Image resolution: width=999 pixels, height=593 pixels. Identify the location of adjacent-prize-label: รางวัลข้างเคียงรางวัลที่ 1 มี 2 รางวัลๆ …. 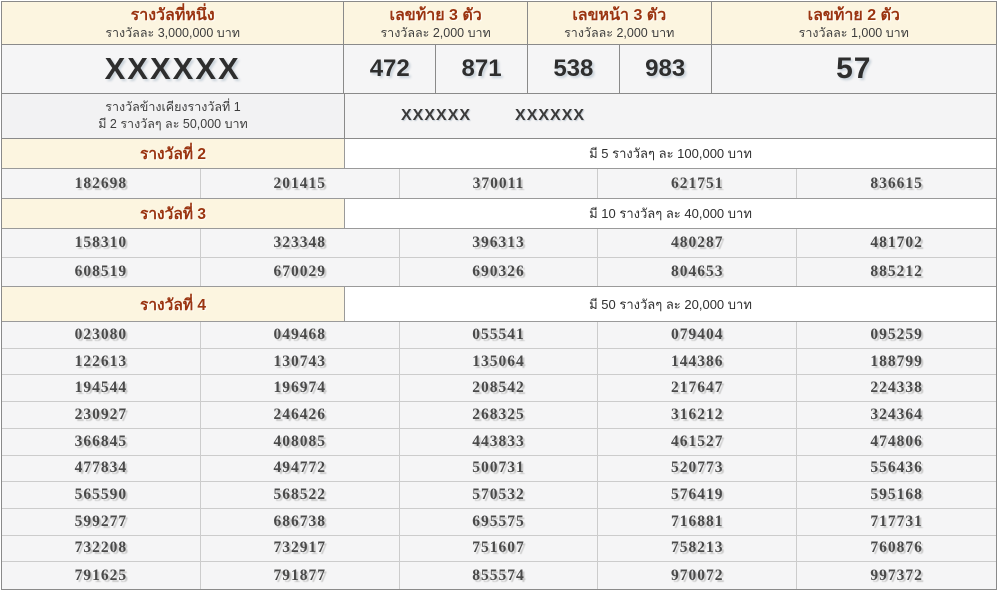
(173, 116).